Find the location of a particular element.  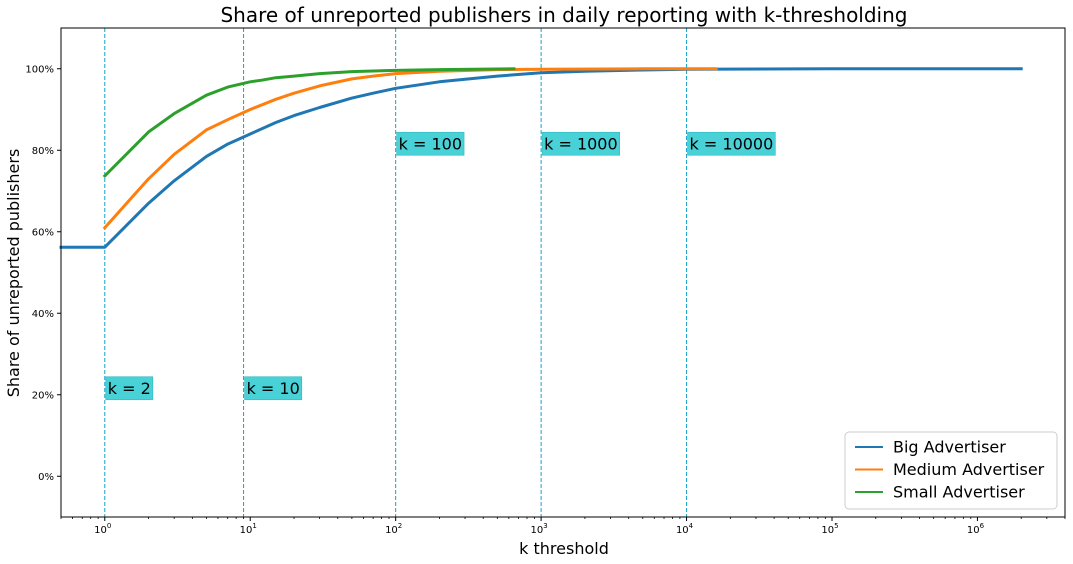

threshold-annotation: k = 10000 is located at coordinates (731, 143).